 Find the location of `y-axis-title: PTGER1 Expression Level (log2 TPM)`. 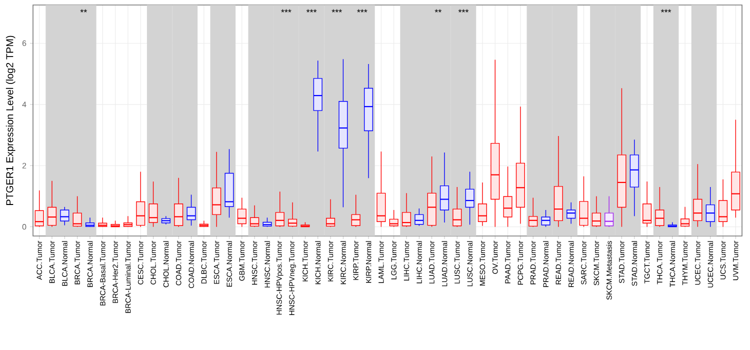

y-axis-title: PTGER1 Expression Level (log2 TPM) is located at coordinates (11, 120).